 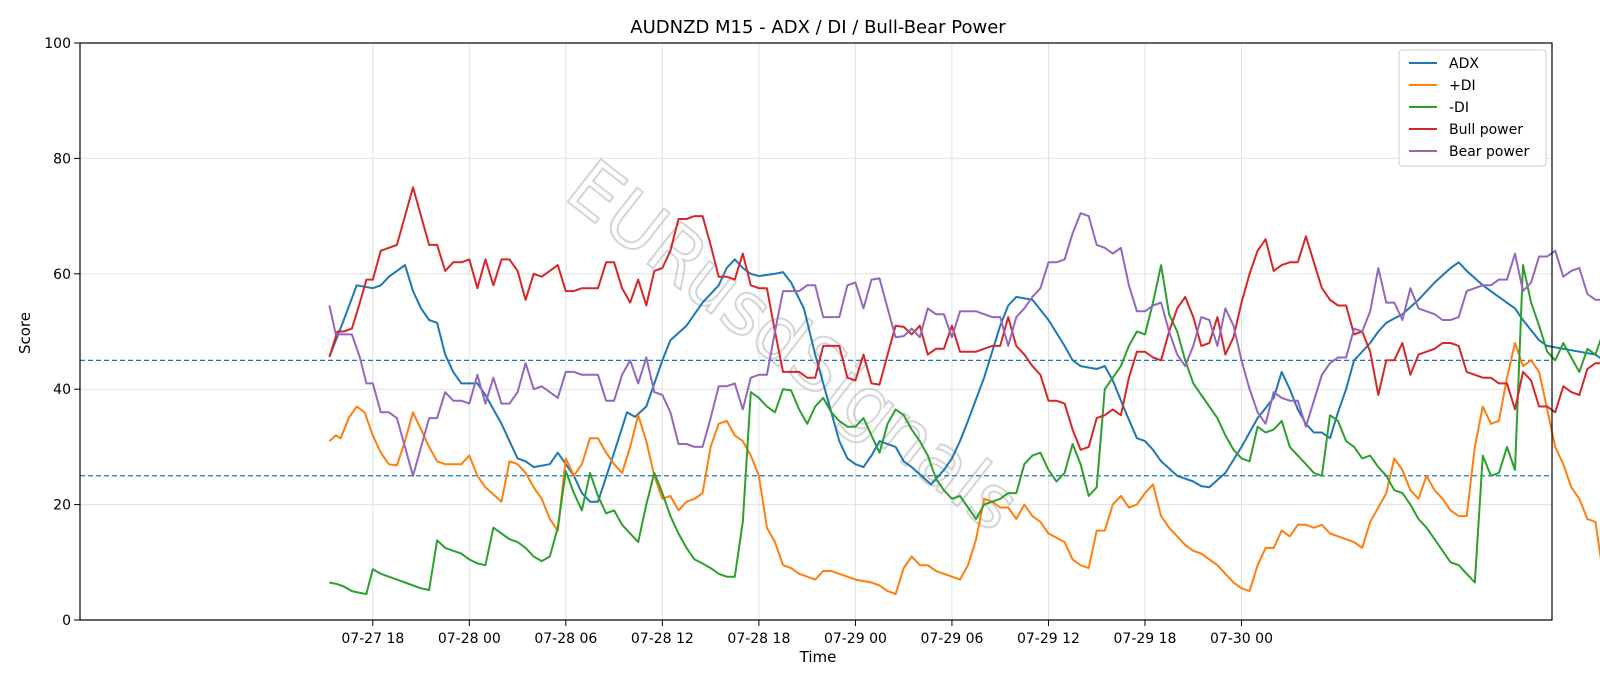 What do you see at coordinates (1459, 108) in the screenshot?
I see `legend-label: -DI` at bounding box center [1459, 108].